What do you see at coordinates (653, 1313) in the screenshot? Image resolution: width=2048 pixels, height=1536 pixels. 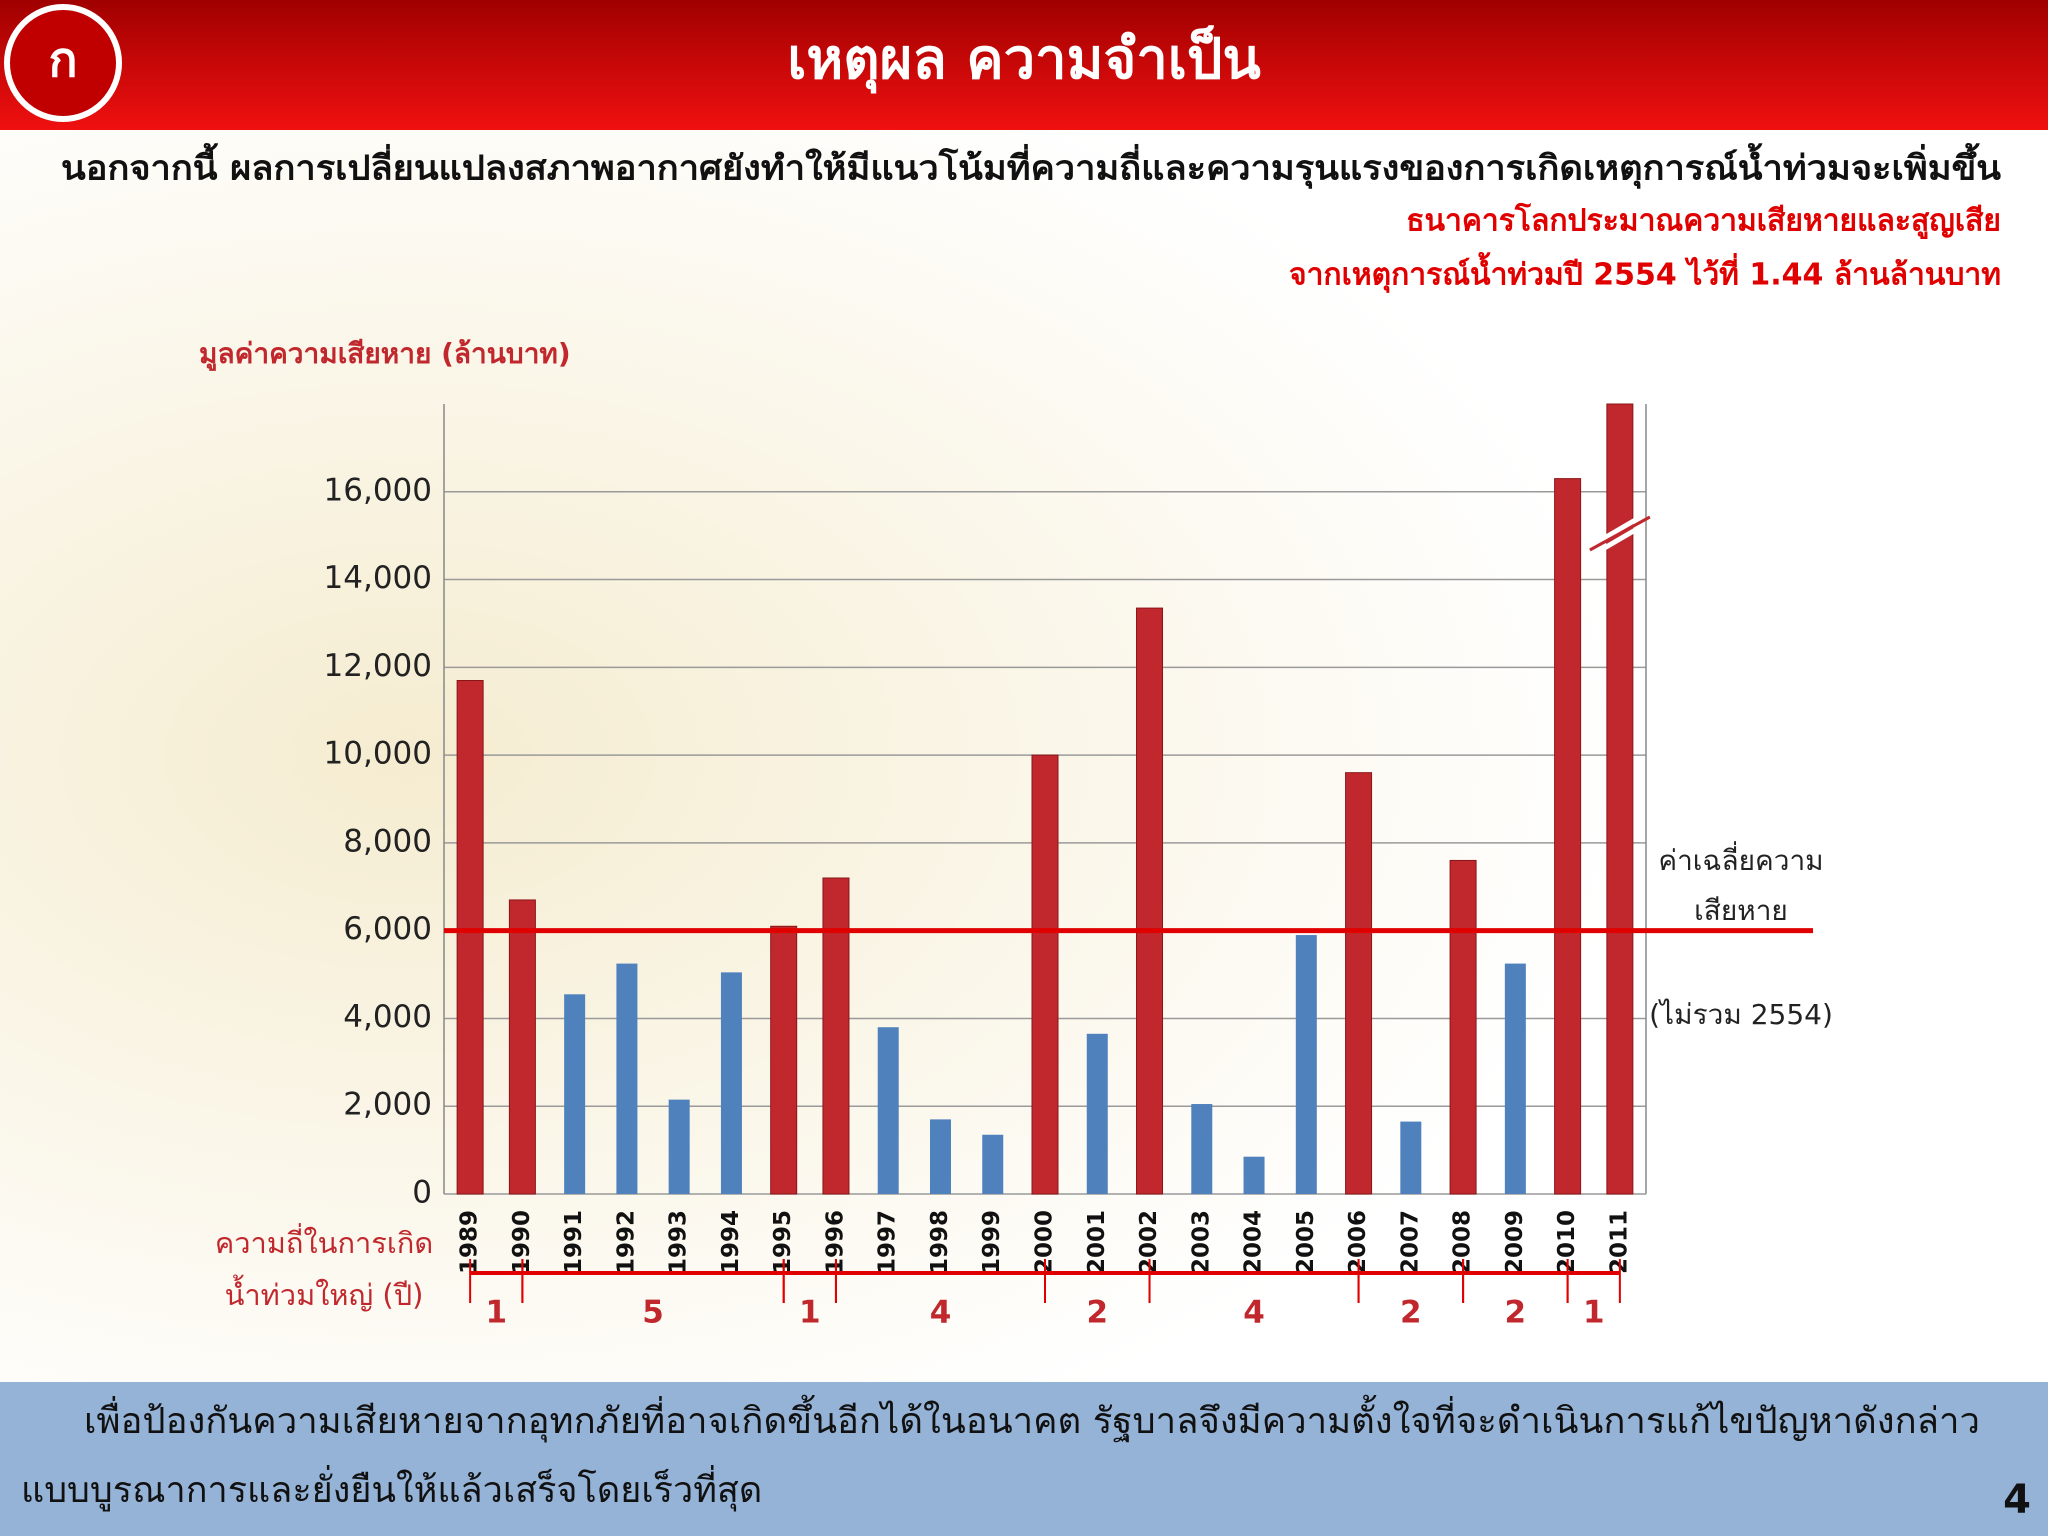 I see `interval-years: 5` at bounding box center [653, 1313].